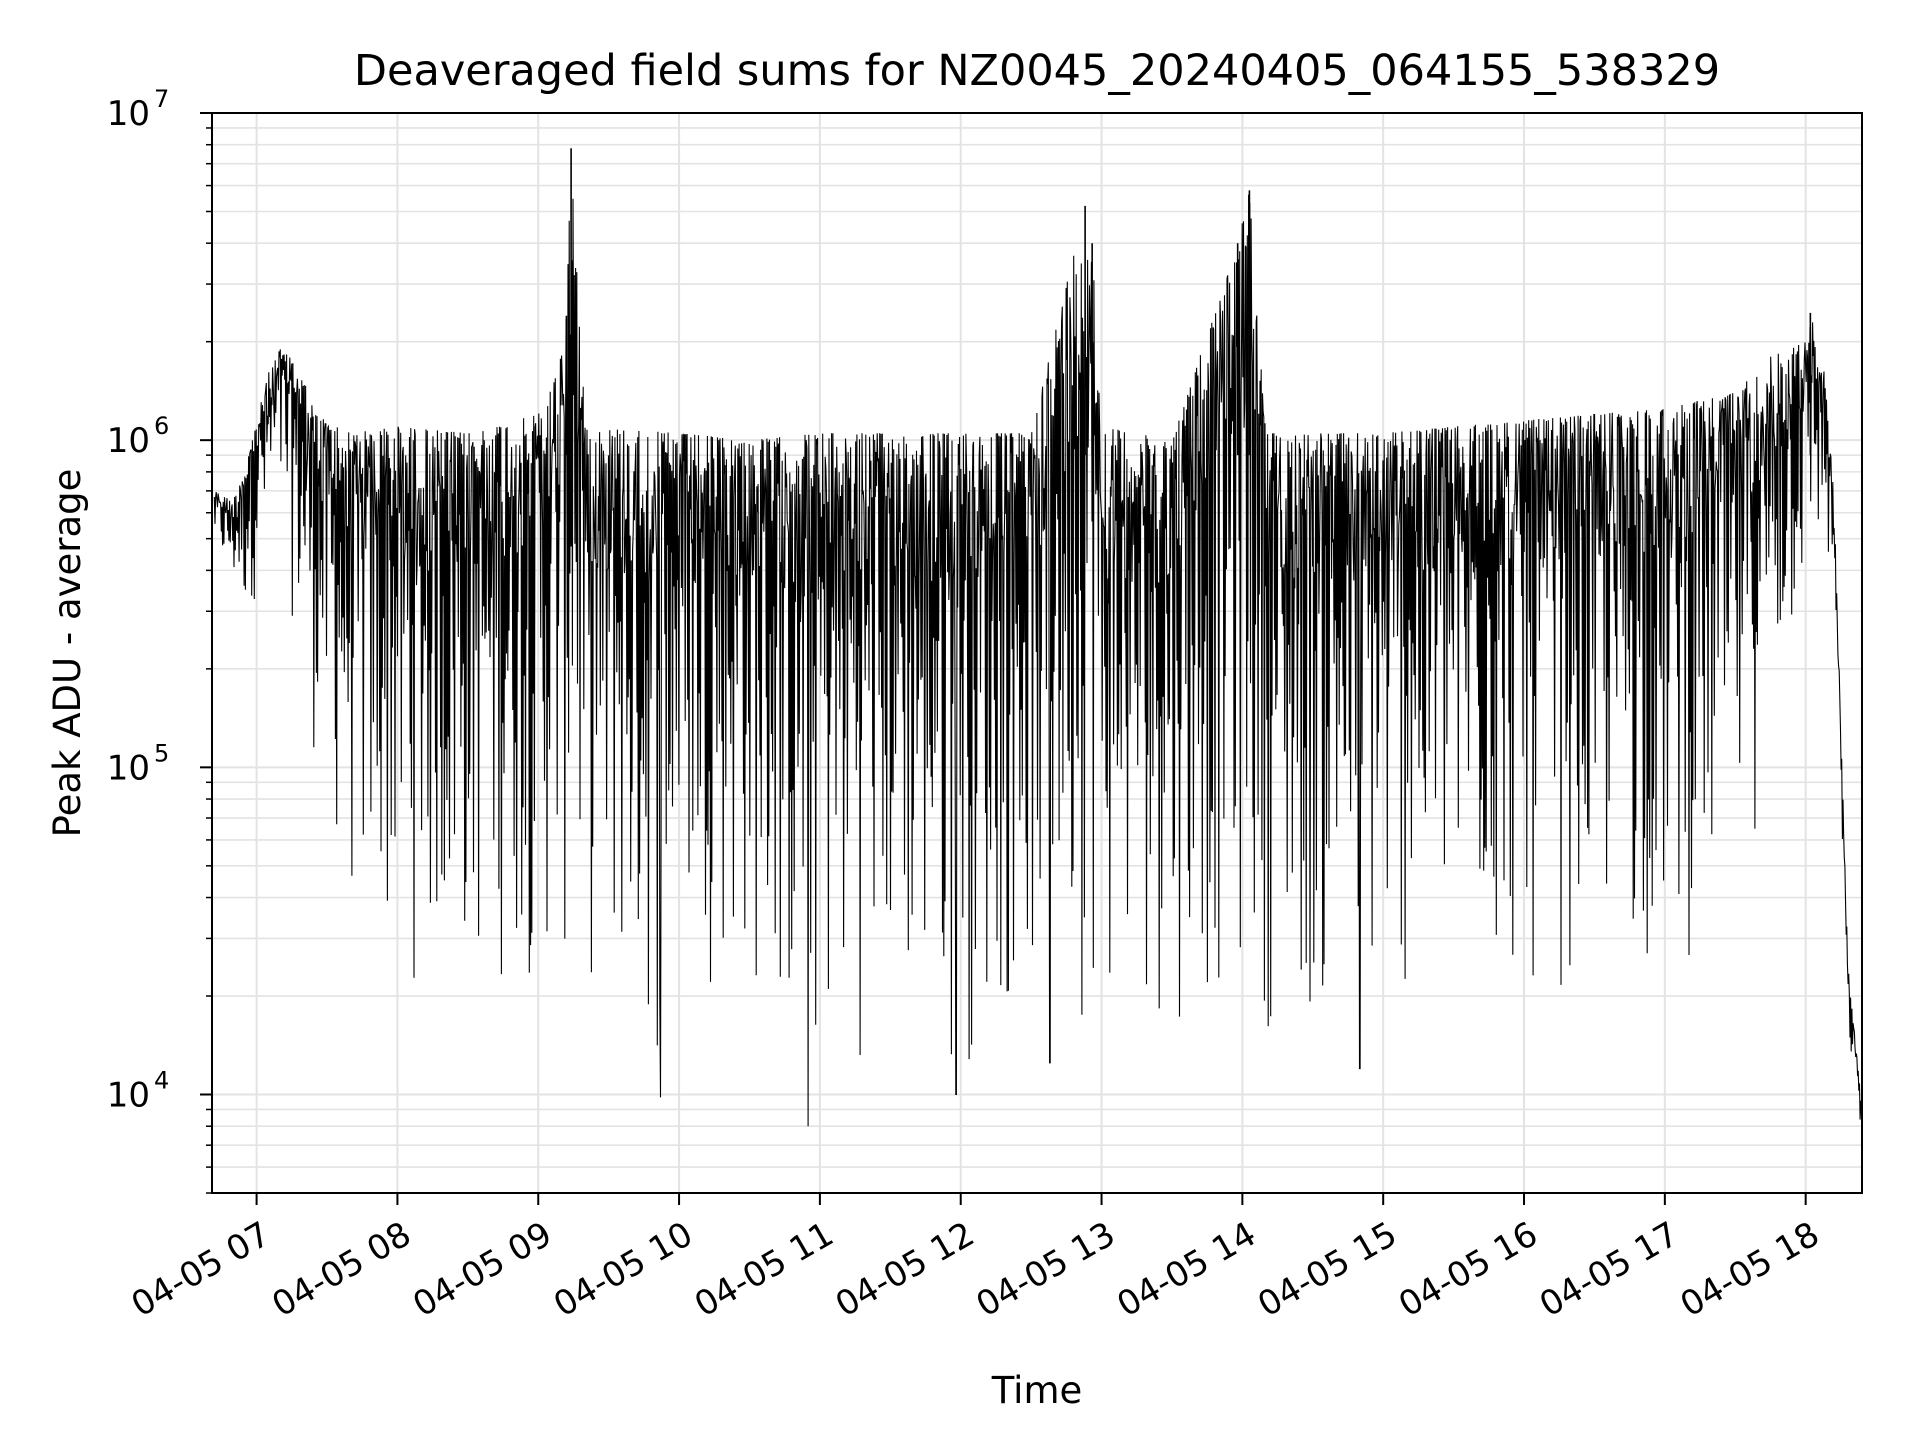 Image resolution: width=1920 pixels, height=1440 pixels. Describe the element at coordinates (1327, 1269) in the screenshot. I see `x-tick-label: 04-05 15` at that location.